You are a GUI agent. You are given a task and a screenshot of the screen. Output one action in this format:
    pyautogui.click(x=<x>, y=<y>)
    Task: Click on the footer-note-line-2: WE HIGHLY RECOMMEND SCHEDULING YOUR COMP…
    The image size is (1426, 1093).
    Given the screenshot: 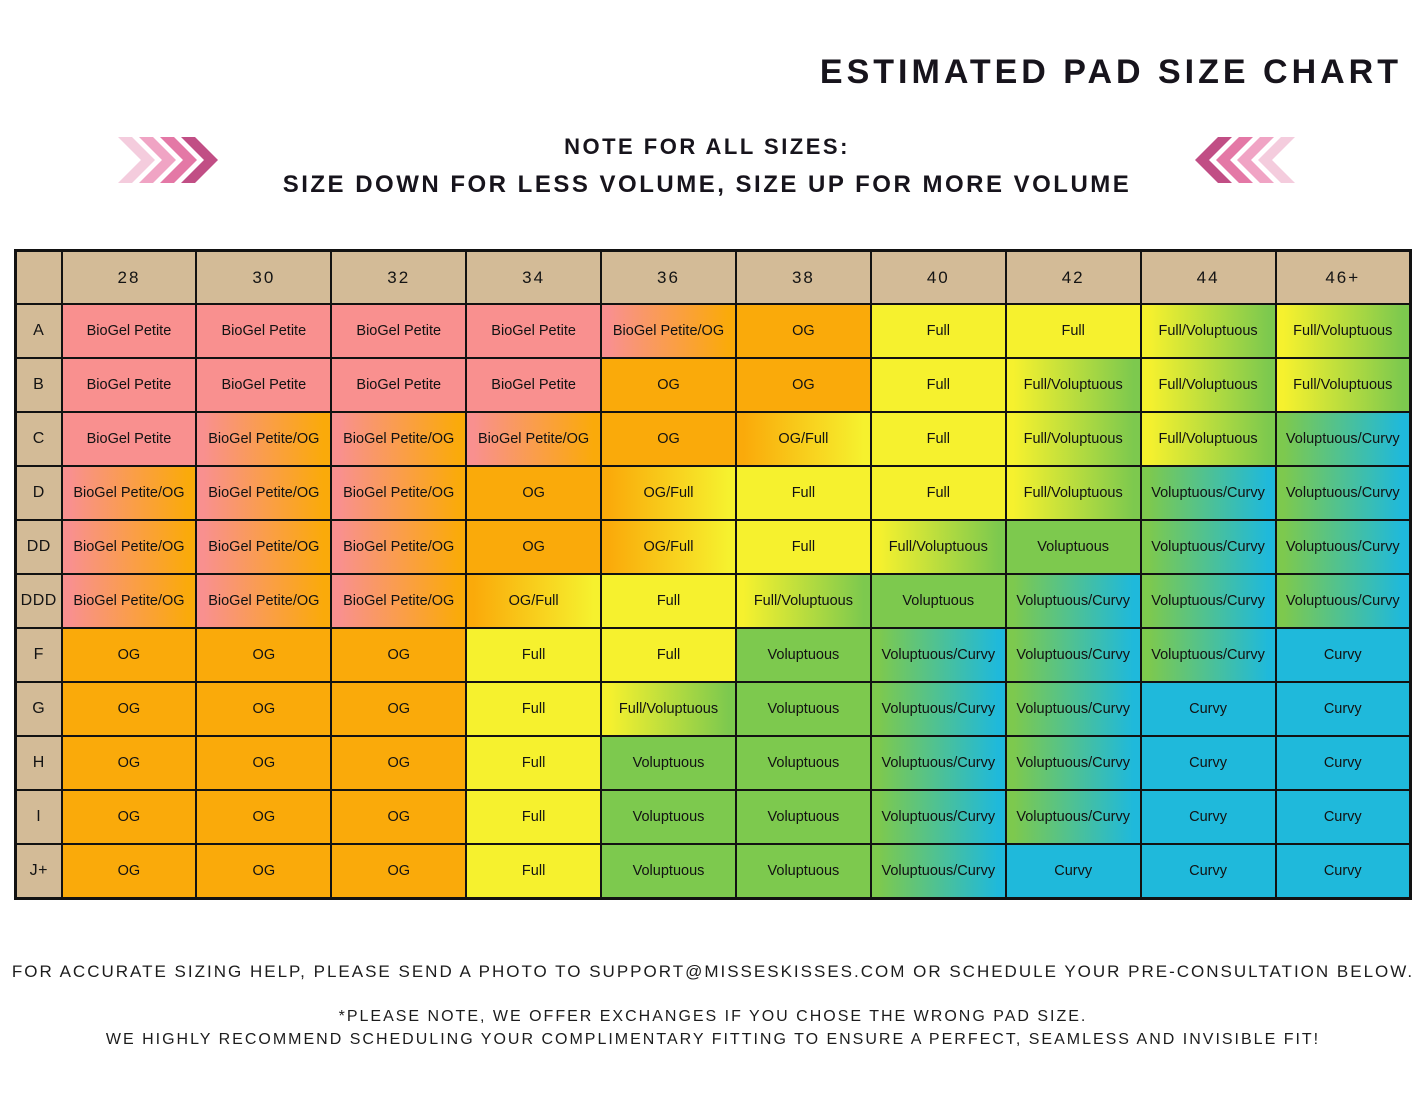 What is the action you would take?
    pyautogui.click(x=713, y=1039)
    